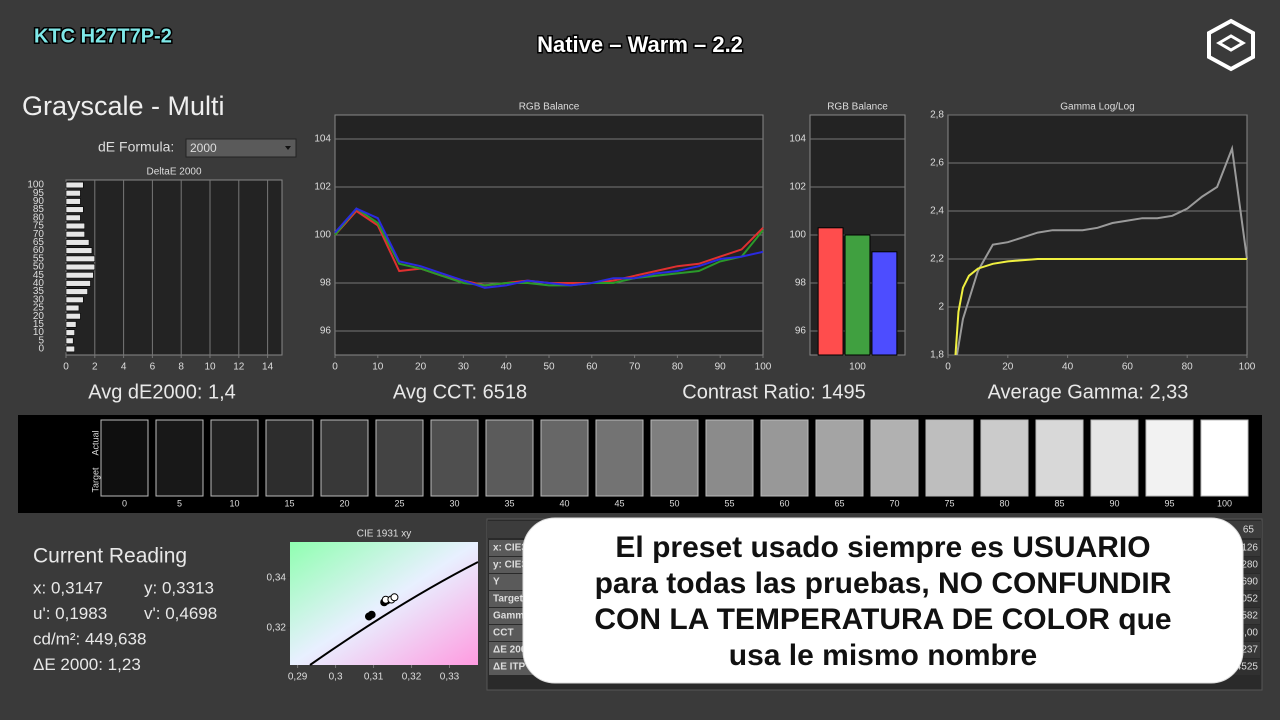  Describe the element at coordinates (39, 332) in the screenshot. I see `y-category-label: 10` at that location.